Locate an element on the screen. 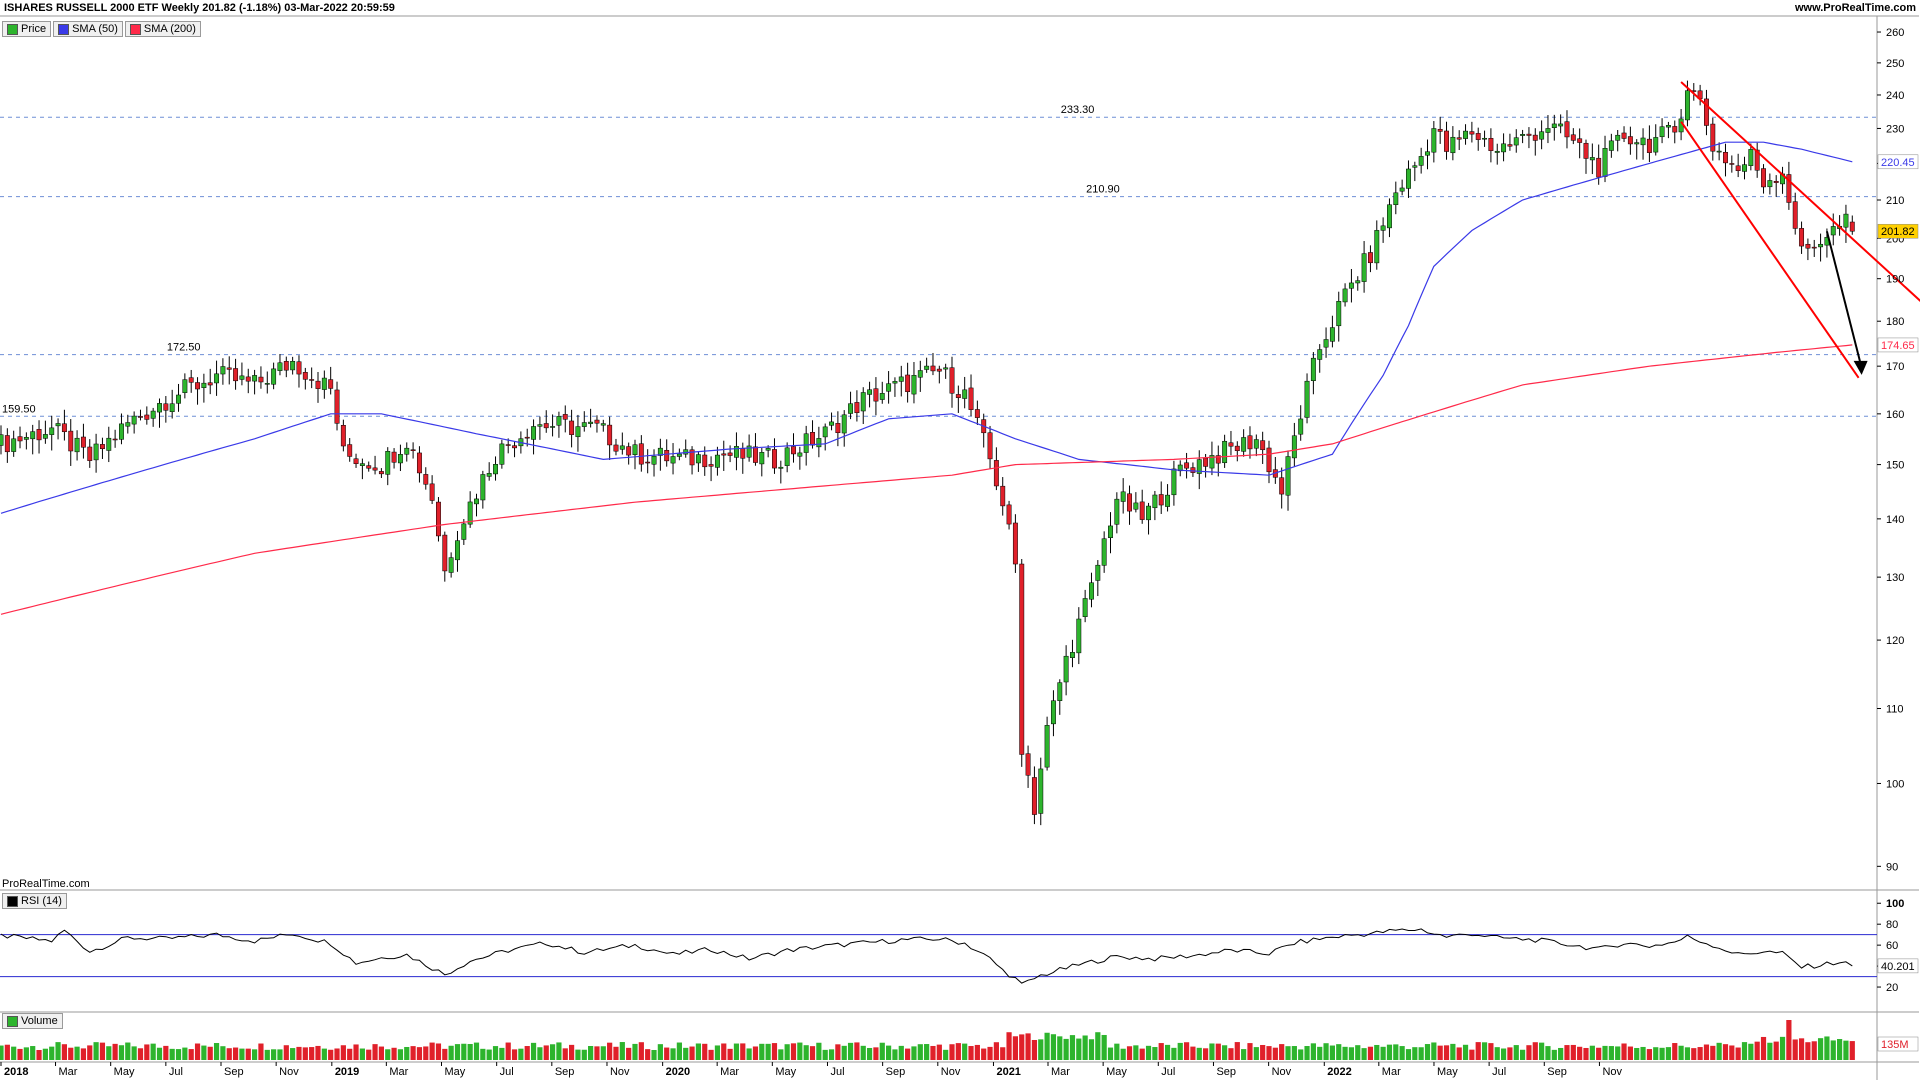 This screenshot has height=1080, width=1920. horizontal-level-label: 233.30 is located at coordinates (1078, 110).